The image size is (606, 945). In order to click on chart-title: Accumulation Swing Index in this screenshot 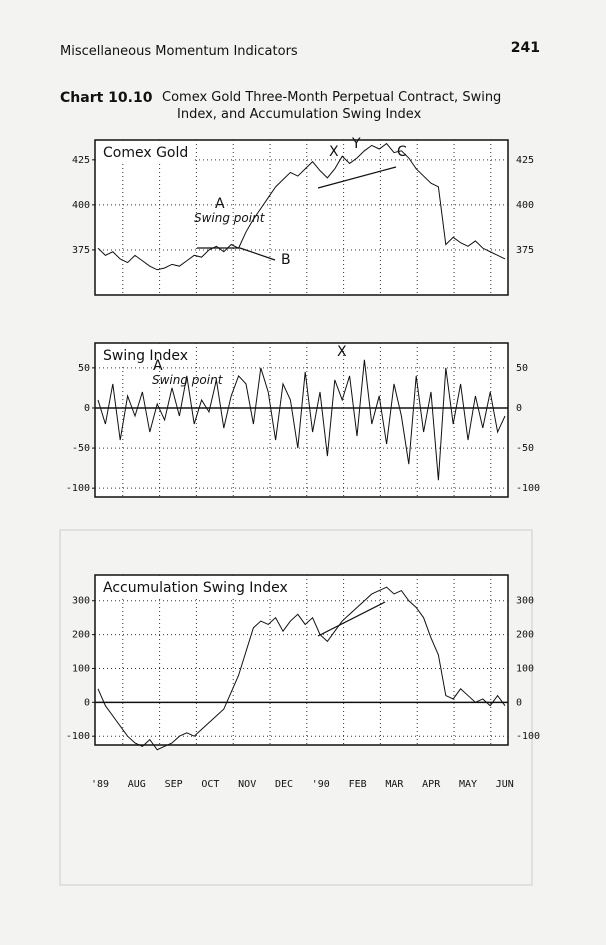, I will do `click(195, 588)`.